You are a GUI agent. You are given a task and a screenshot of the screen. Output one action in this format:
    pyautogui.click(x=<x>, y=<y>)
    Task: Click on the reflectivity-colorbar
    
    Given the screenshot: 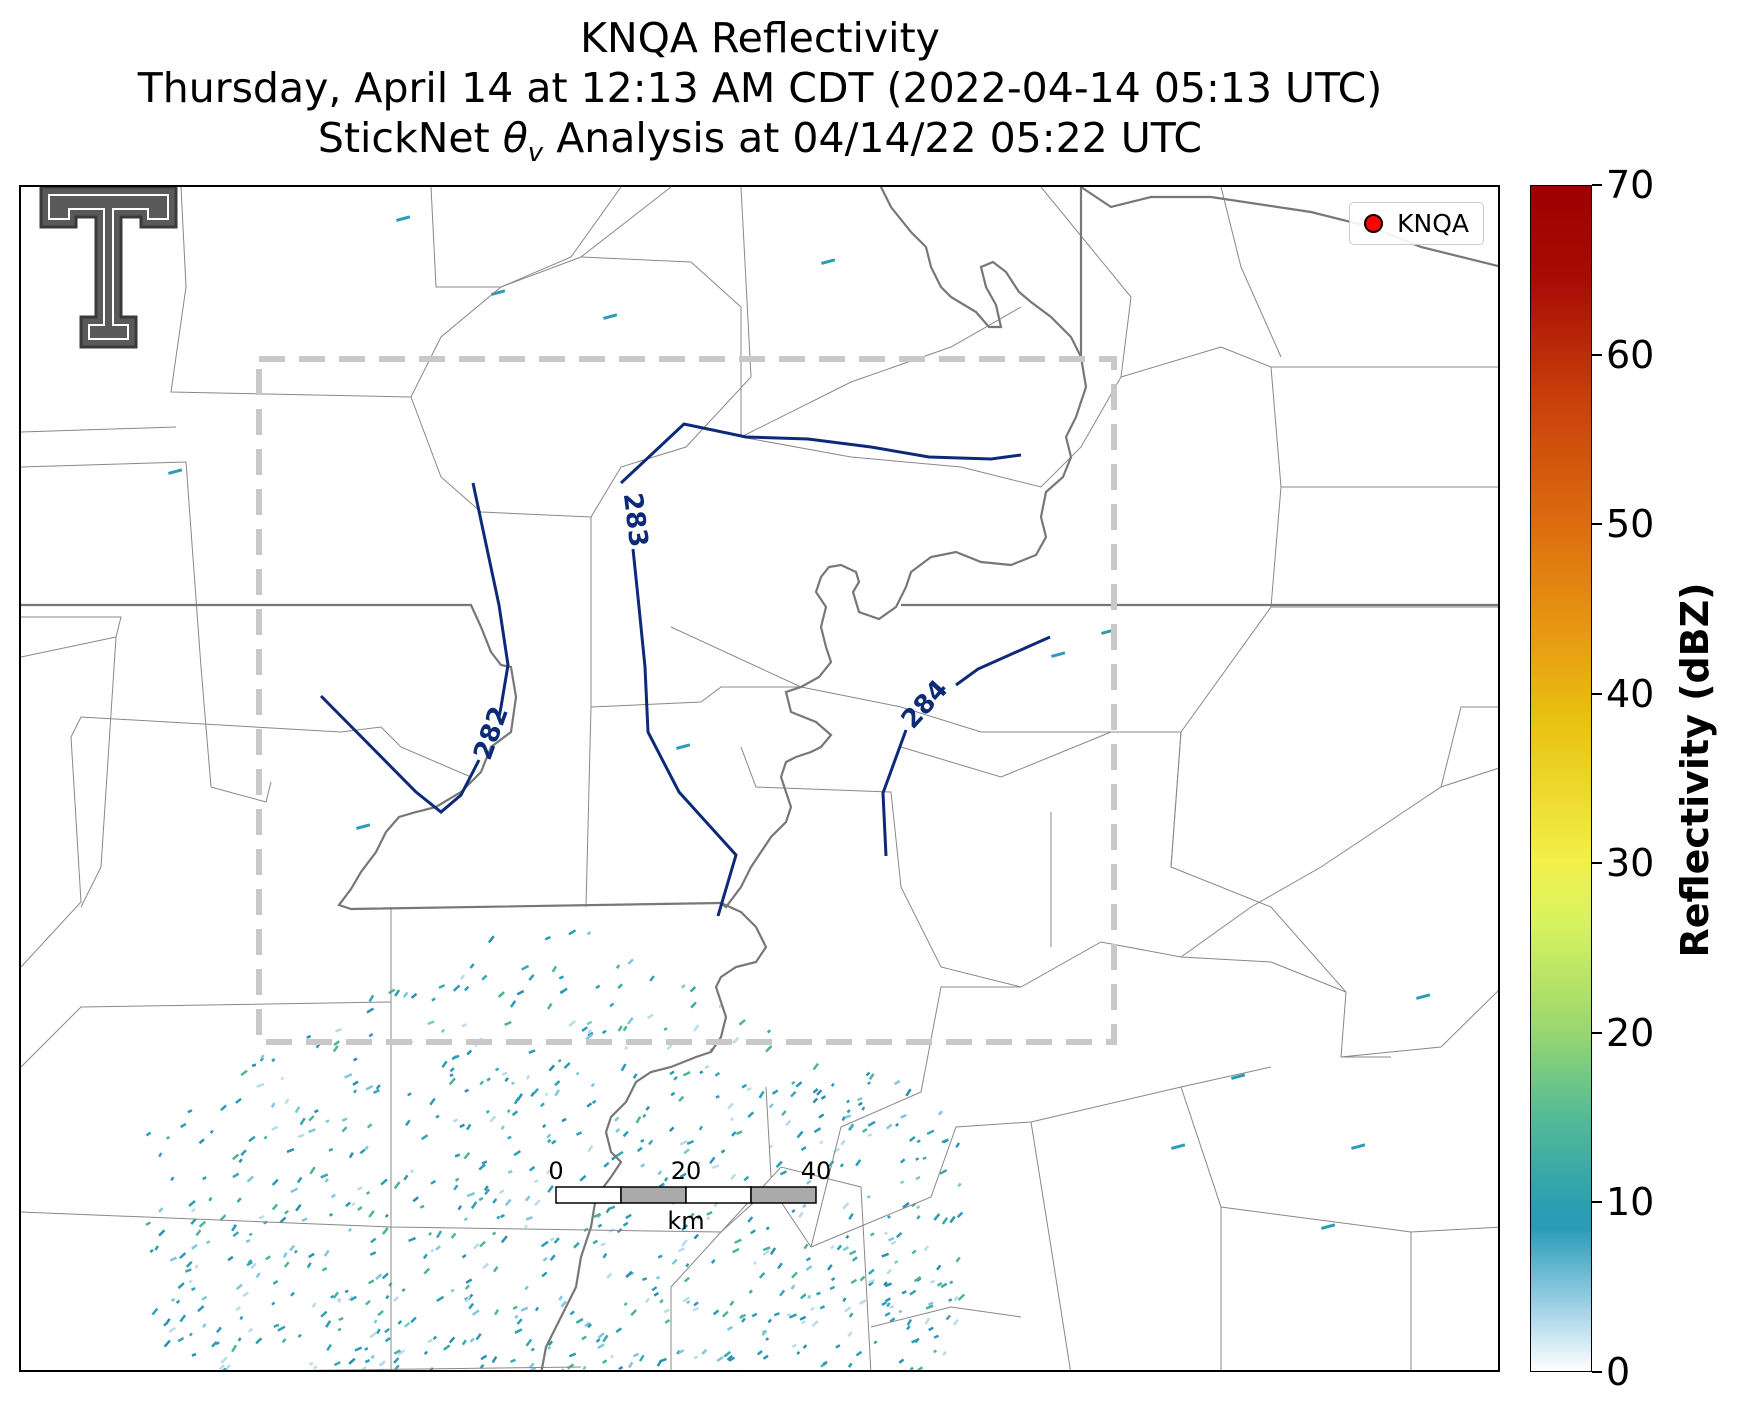 What is the action you would take?
    pyautogui.click(x=1561, y=778)
    